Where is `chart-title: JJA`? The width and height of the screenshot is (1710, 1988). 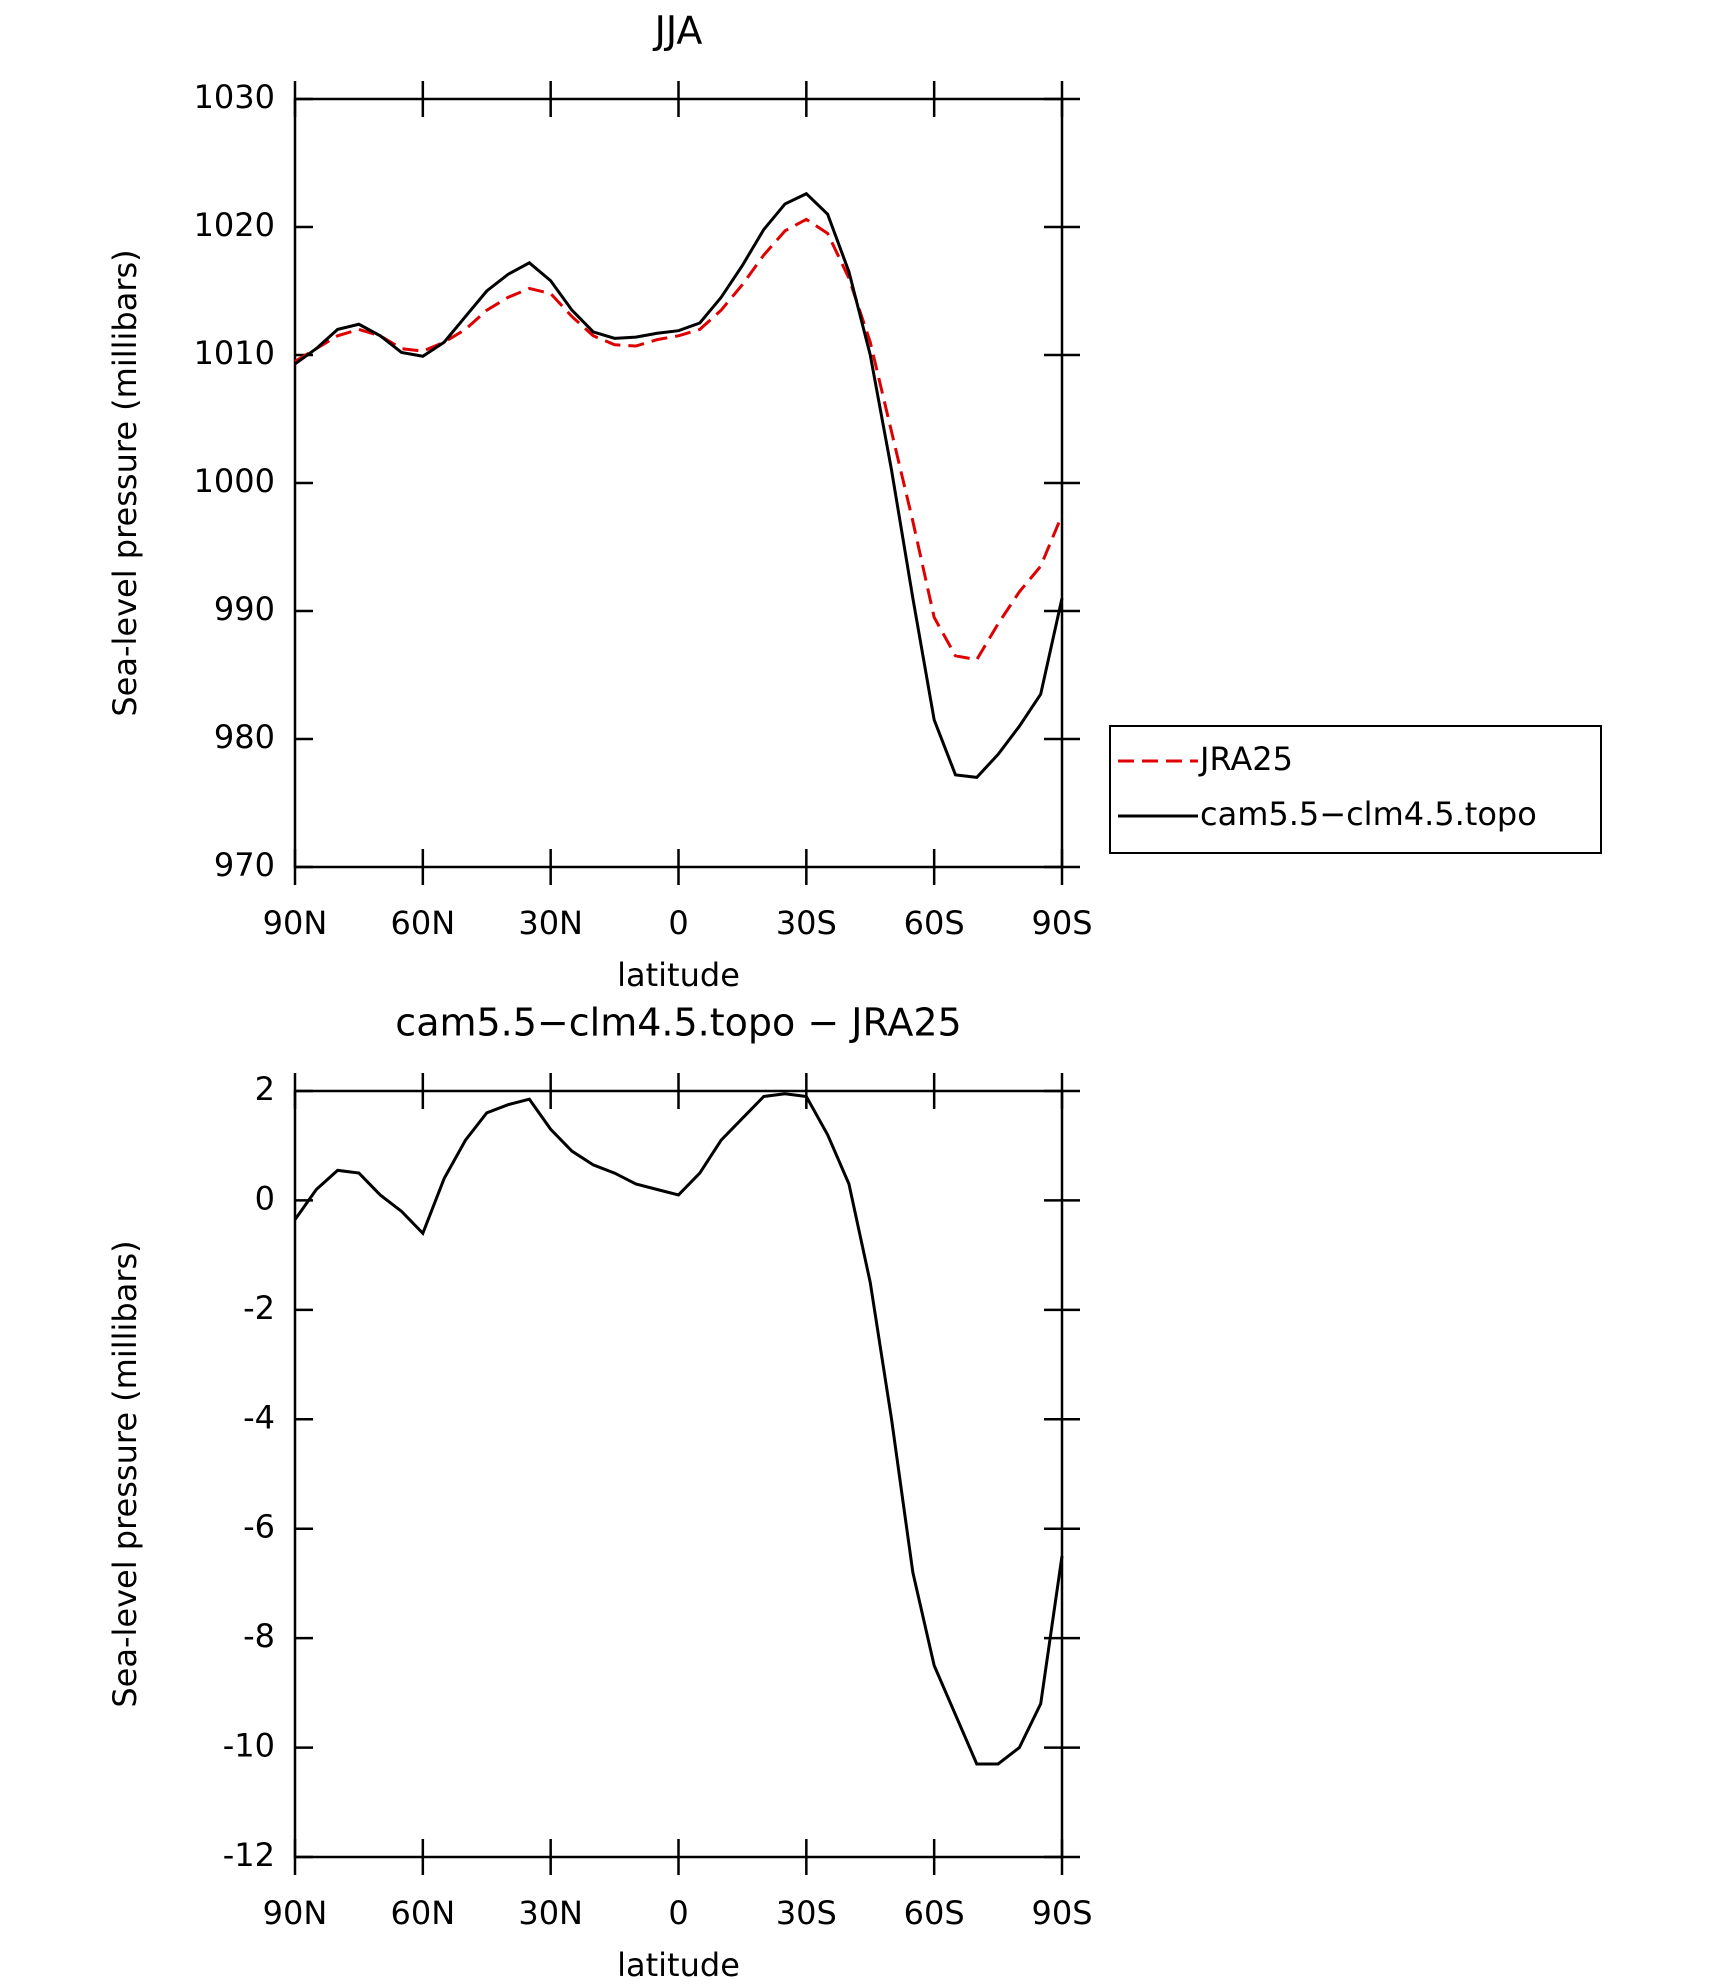 chart-title: JJA is located at coordinates (678, 31).